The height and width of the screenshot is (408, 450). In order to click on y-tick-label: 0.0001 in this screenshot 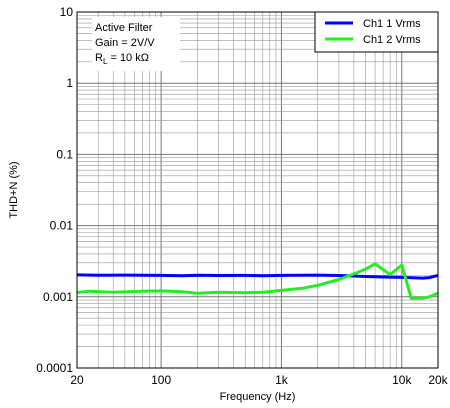, I will do `click(54, 368)`.